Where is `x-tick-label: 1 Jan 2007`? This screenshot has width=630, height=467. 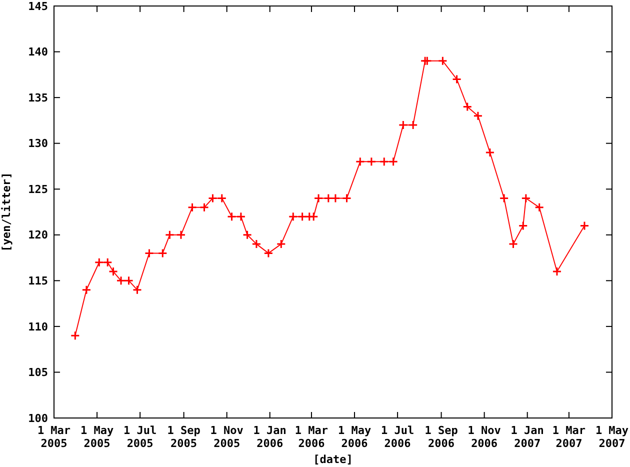 x-tick-label: 1 Jan 2007 is located at coordinates (527, 437).